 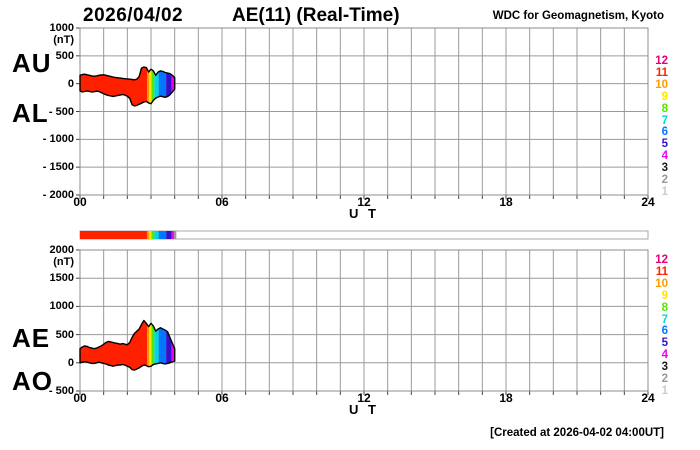 I want to click on colorbar-band-9-stations, so click(x=150, y=235).